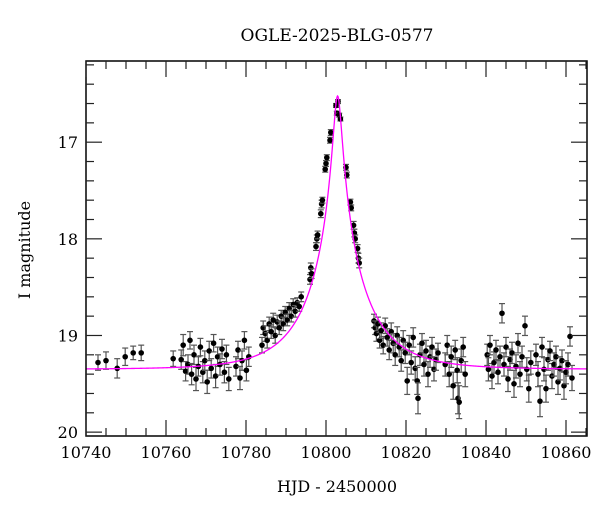 The height and width of the screenshot is (512, 600). What do you see at coordinates (337, 36) in the screenshot?
I see `chart-title: OGLE-2025-BLG-0577` at bounding box center [337, 36].